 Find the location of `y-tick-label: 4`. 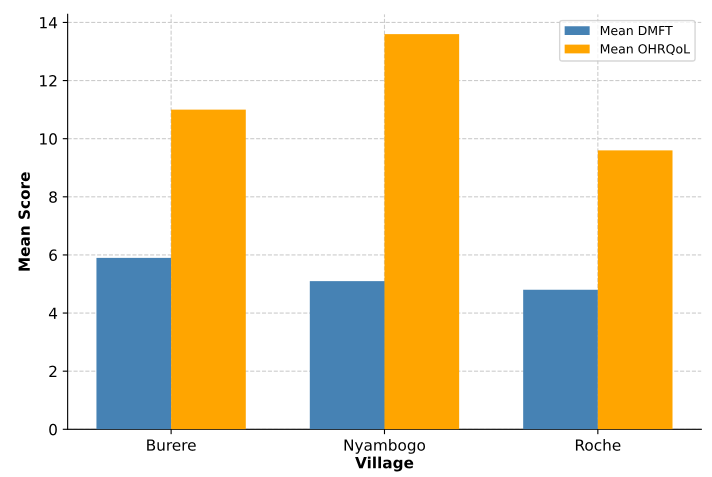

y-tick-label: 4 is located at coordinates (53, 313).